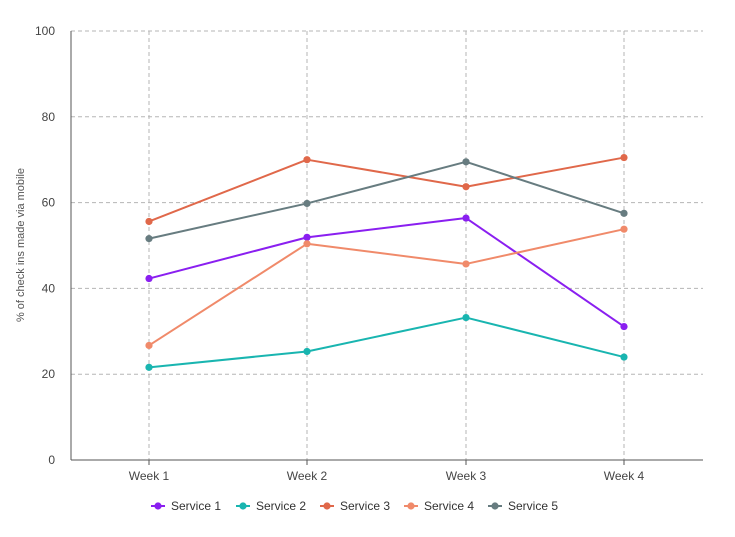  Describe the element at coordinates (45, 31) in the screenshot. I see `y-tick-label: 100` at that location.